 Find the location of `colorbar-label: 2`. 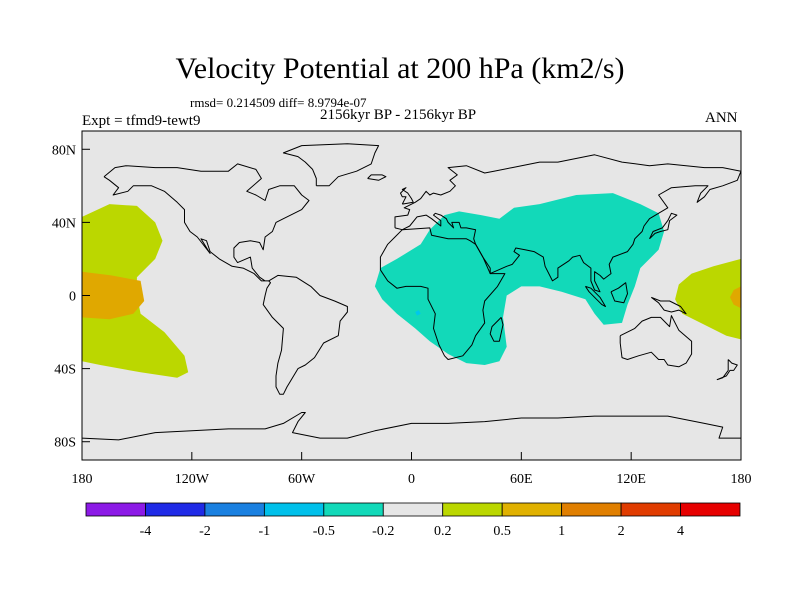

colorbar-label: 2 is located at coordinates (621, 531).